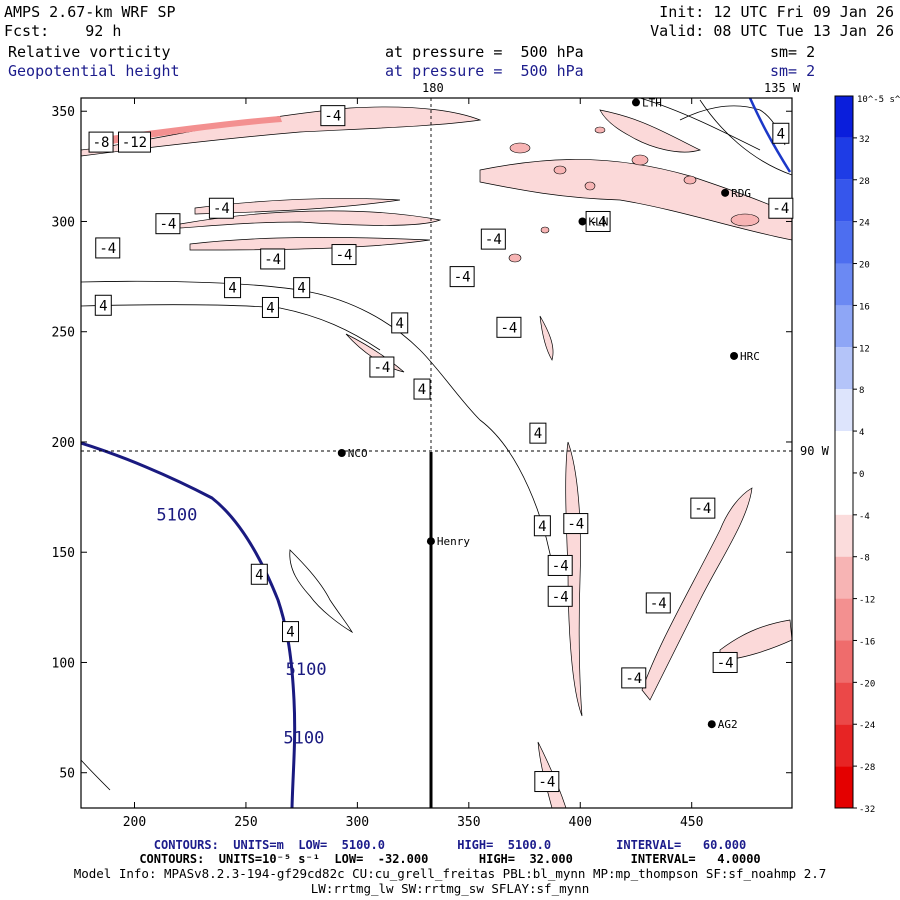 The image size is (900, 900). I want to click on field1-level: at pressure = 500 hPa, so click(484, 52).